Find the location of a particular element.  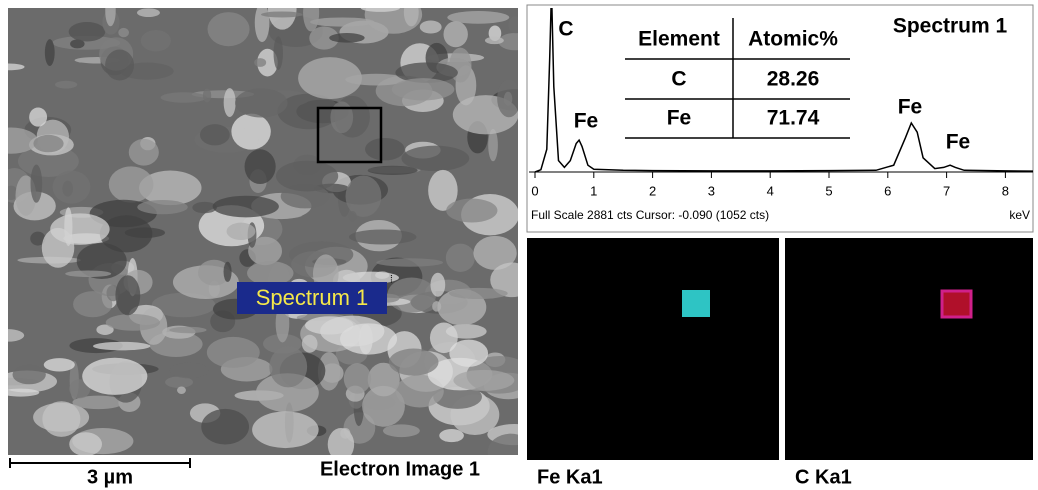

spectrum-label-bg is located at coordinates (312, 298).